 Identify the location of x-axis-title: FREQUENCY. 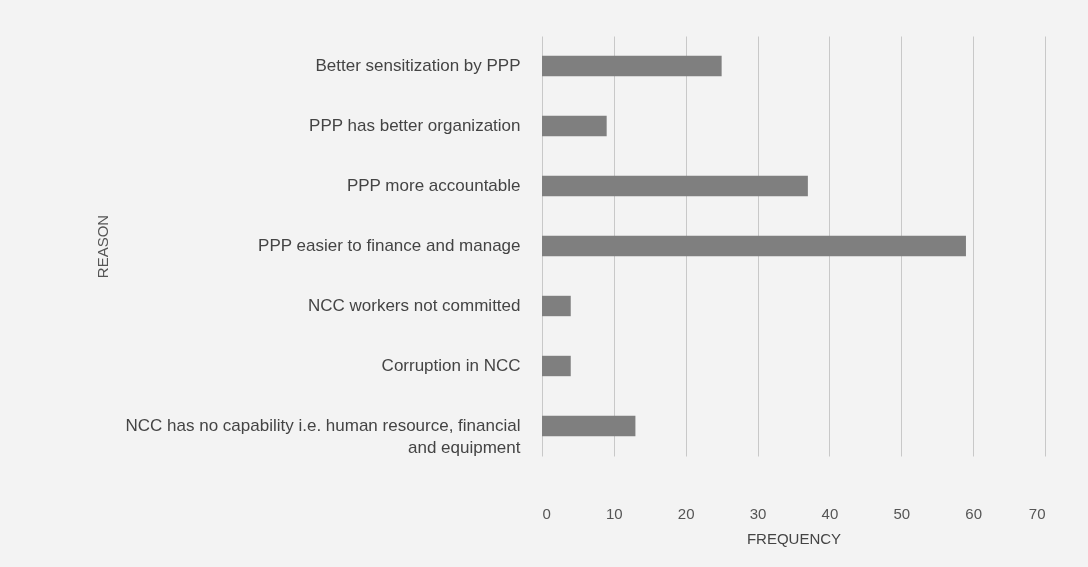
(794, 538).